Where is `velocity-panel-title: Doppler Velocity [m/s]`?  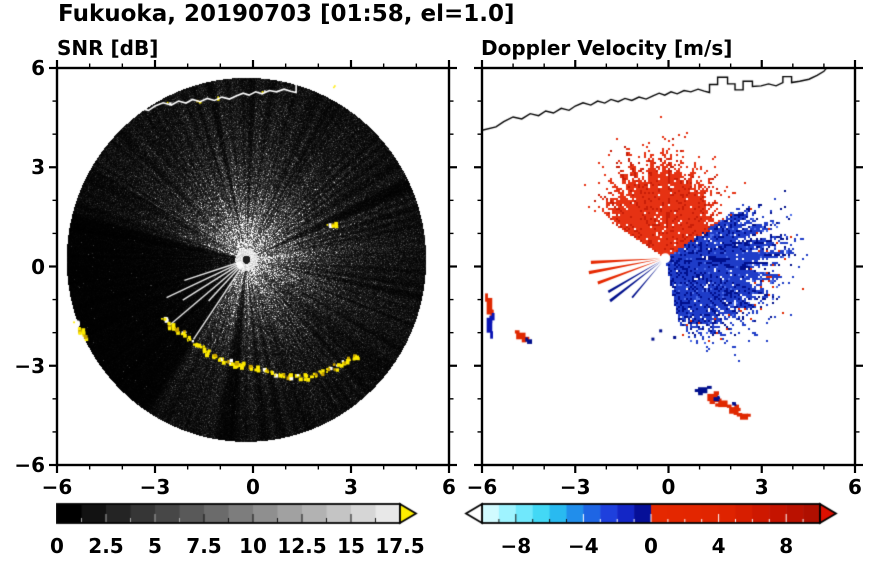
velocity-panel-title: Doppler Velocity [m/s] is located at coordinates (607, 48).